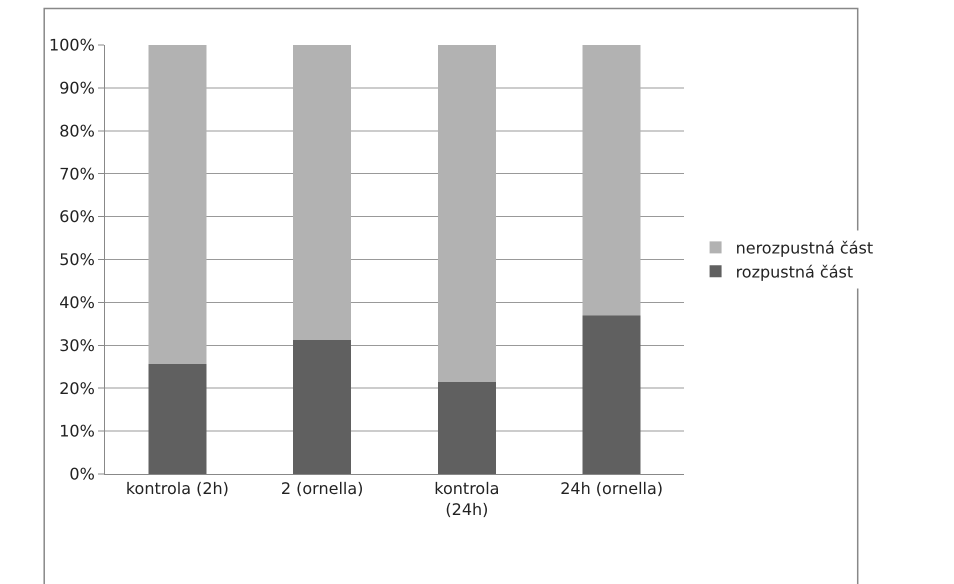  I want to click on y-tick-label: 0%, so click(82, 474).